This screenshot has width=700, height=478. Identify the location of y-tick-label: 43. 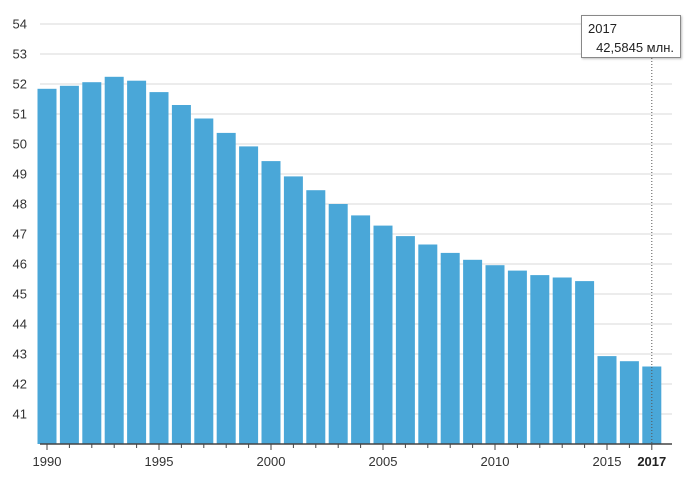
(20, 354).